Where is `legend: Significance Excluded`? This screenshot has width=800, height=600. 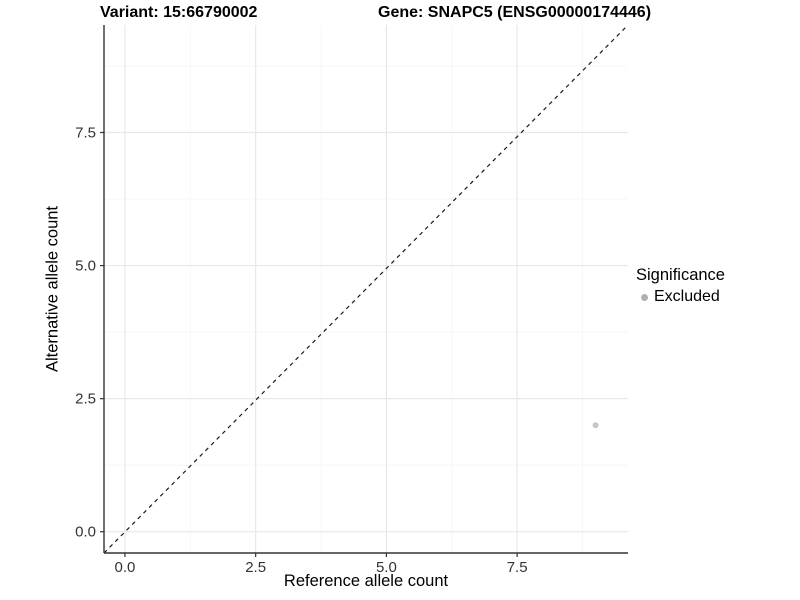
legend: Significance Excluded is located at coordinates (680, 286).